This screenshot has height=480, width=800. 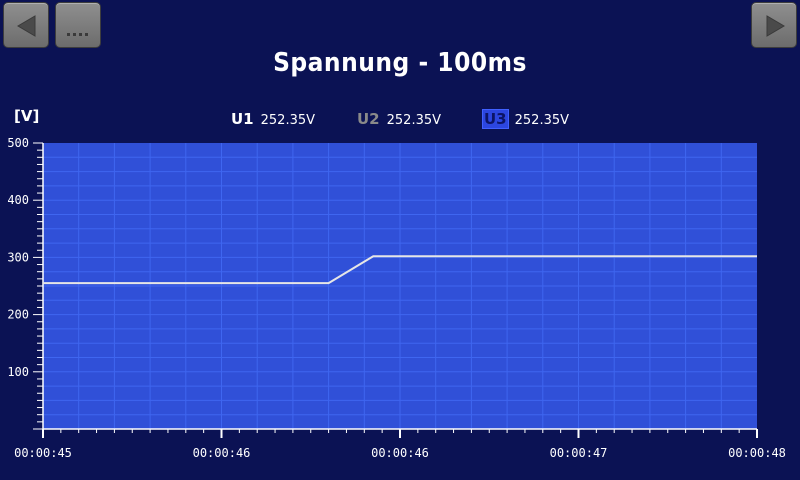 I want to click on legend-u1-name: U1, so click(x=242, y=119).